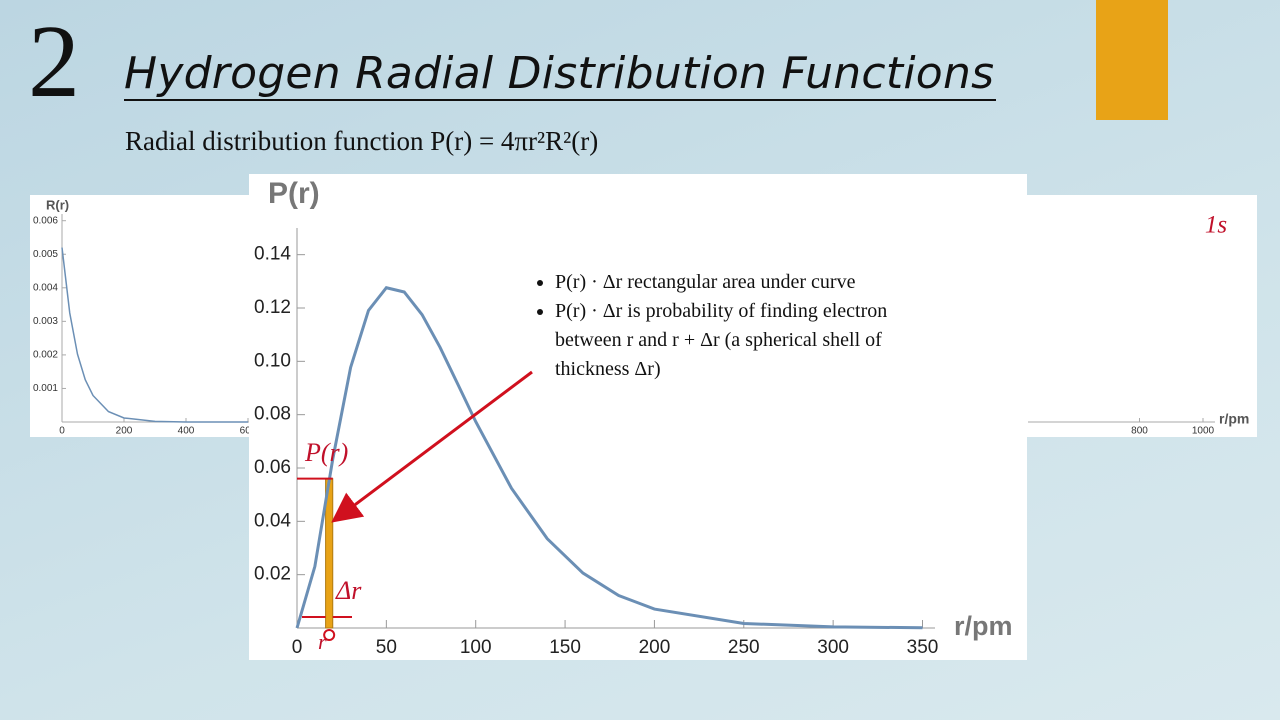 The image size is (1280, 720). What do you see at coordinates (326, 452) in the screenshot?
I see `annotation: P(r)` at bounding box center [326, 452].